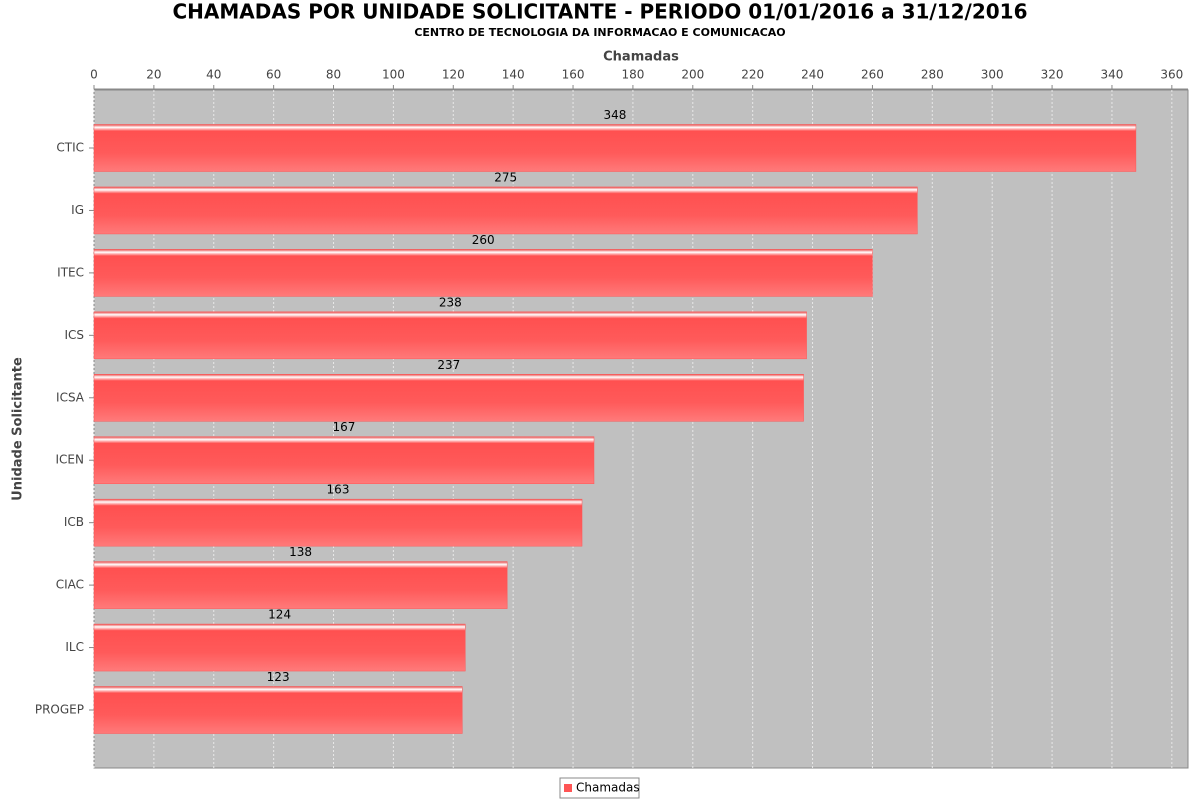 This screenshot has width=1200, height=800. I want to click on legend-label: Chamadas, so click(608, 788).